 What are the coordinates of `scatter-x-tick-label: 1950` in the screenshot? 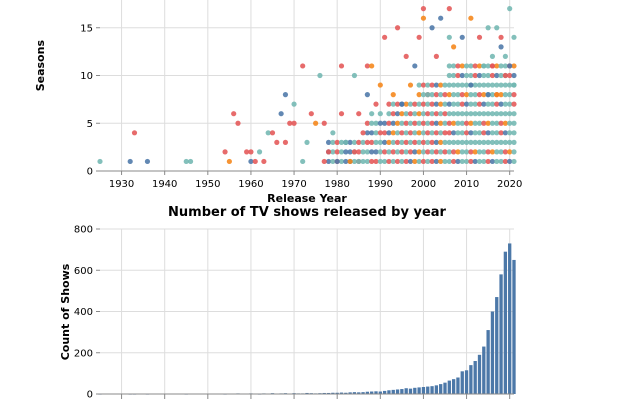 It's located at (207, 184).